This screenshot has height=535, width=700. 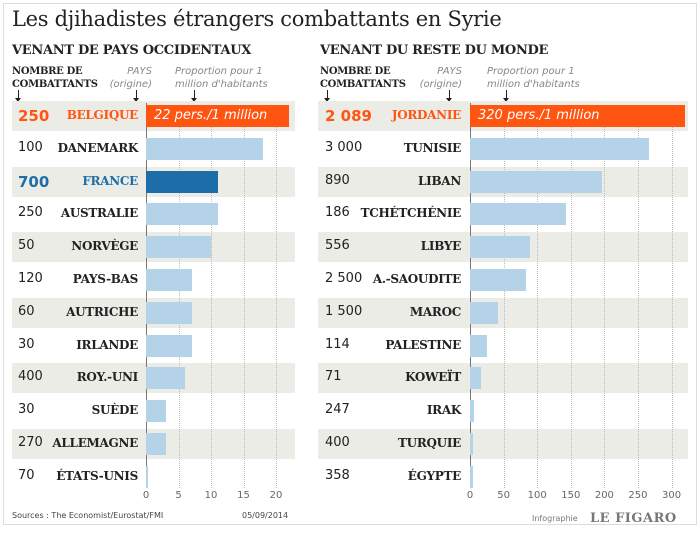 I want to click on country-label: JORDANIE, so click(x=426, y=115).